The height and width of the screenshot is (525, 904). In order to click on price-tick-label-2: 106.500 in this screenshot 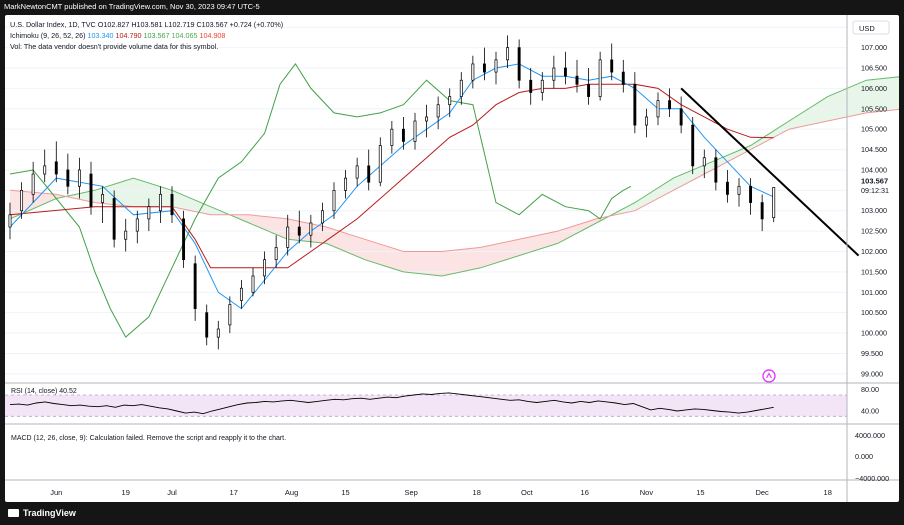, I will do `click(874, 68)`.